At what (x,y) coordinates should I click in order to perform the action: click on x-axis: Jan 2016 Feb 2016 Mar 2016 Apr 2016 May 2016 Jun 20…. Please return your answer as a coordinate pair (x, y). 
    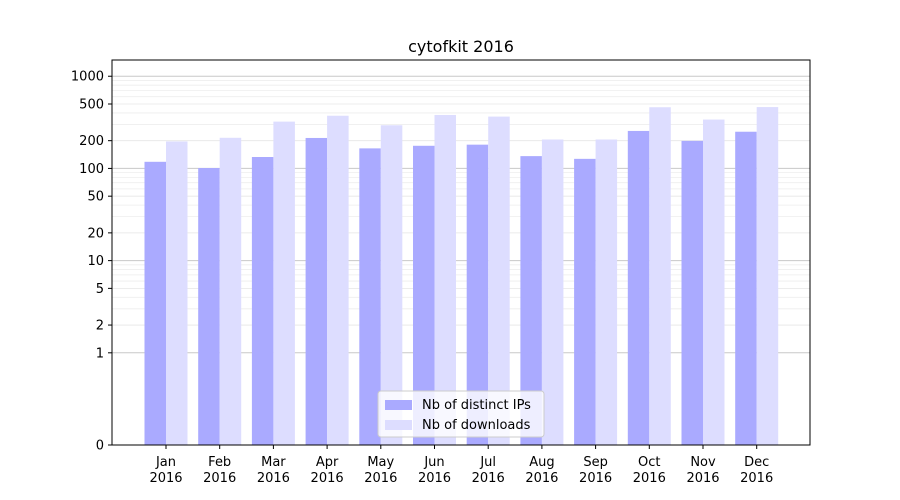
    Looking at the image, I should click on (461, 465).